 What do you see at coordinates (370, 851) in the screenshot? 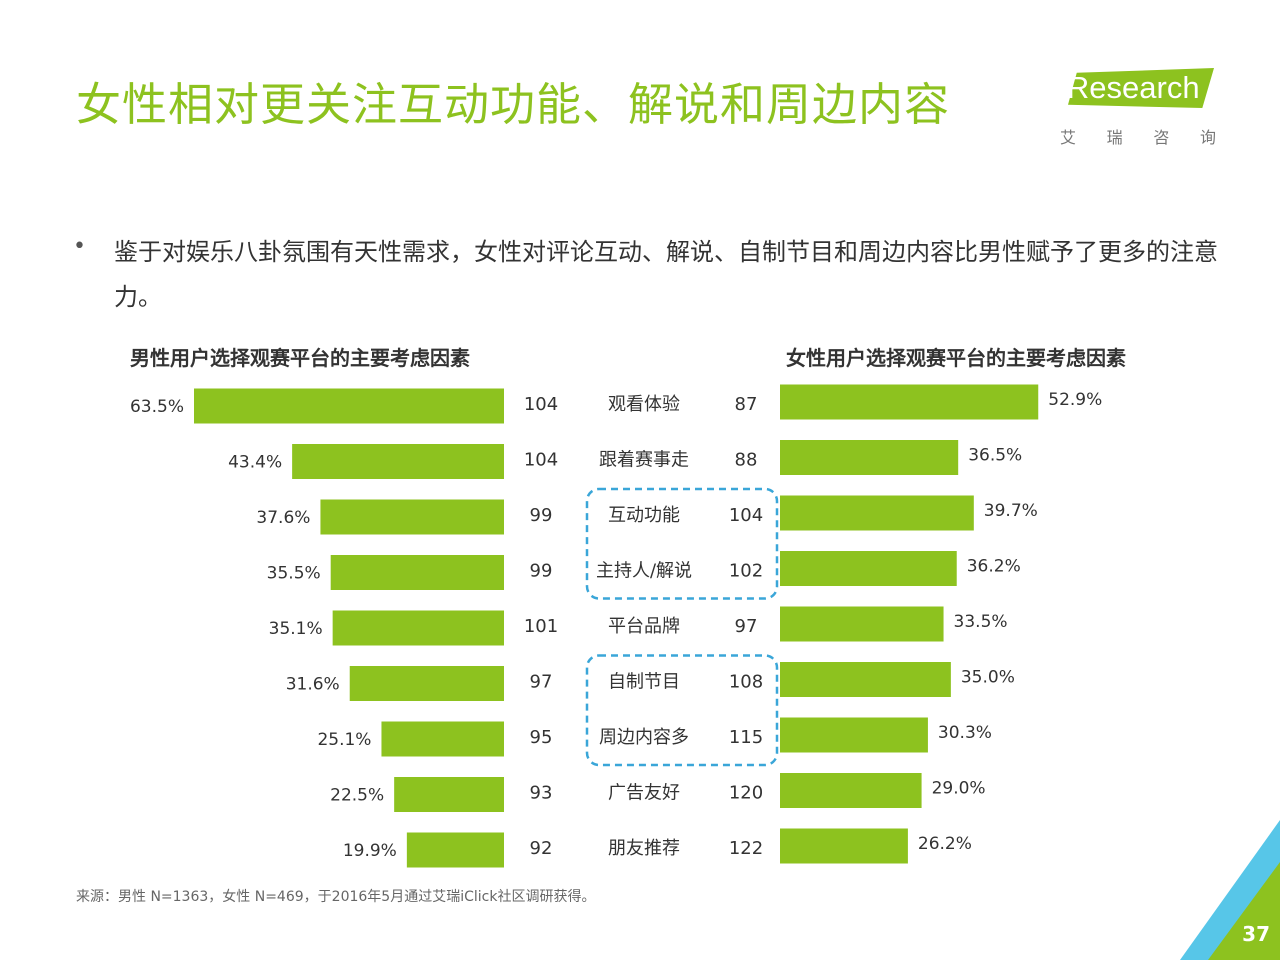
I see `male-value-label: 19.9%` at bounding box center [370, 851].